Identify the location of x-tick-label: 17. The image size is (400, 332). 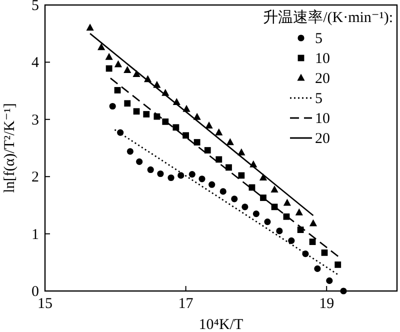
(186, 304).